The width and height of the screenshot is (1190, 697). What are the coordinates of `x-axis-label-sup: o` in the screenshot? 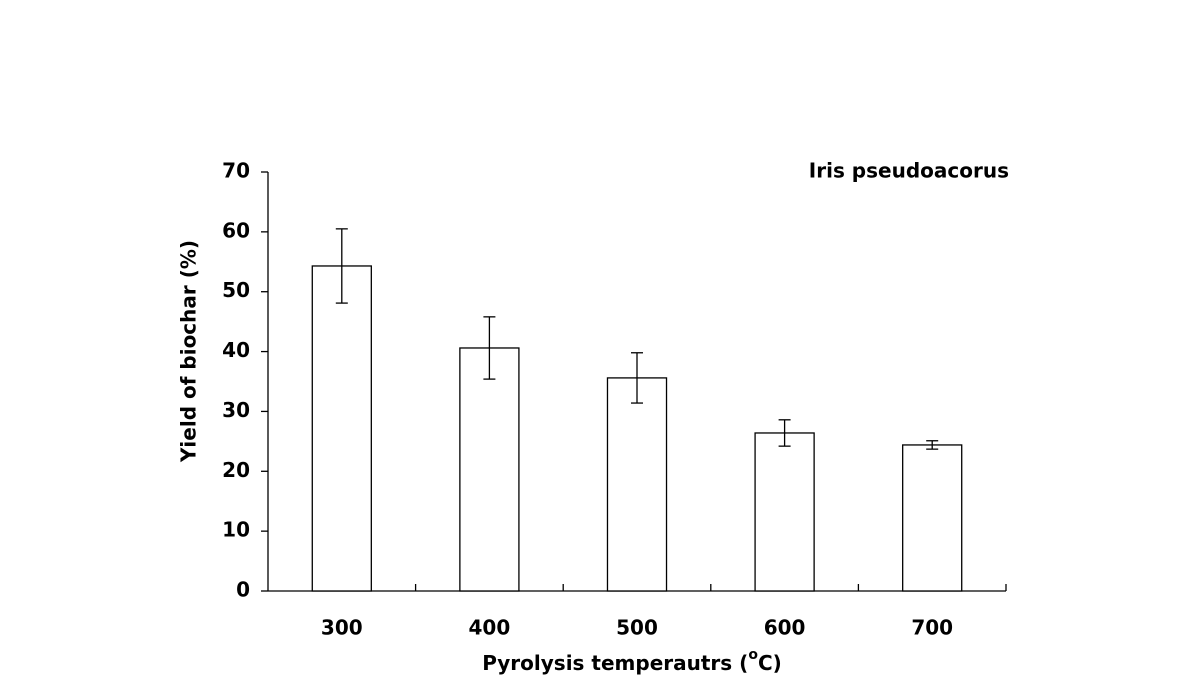 It's located at (753, 655).